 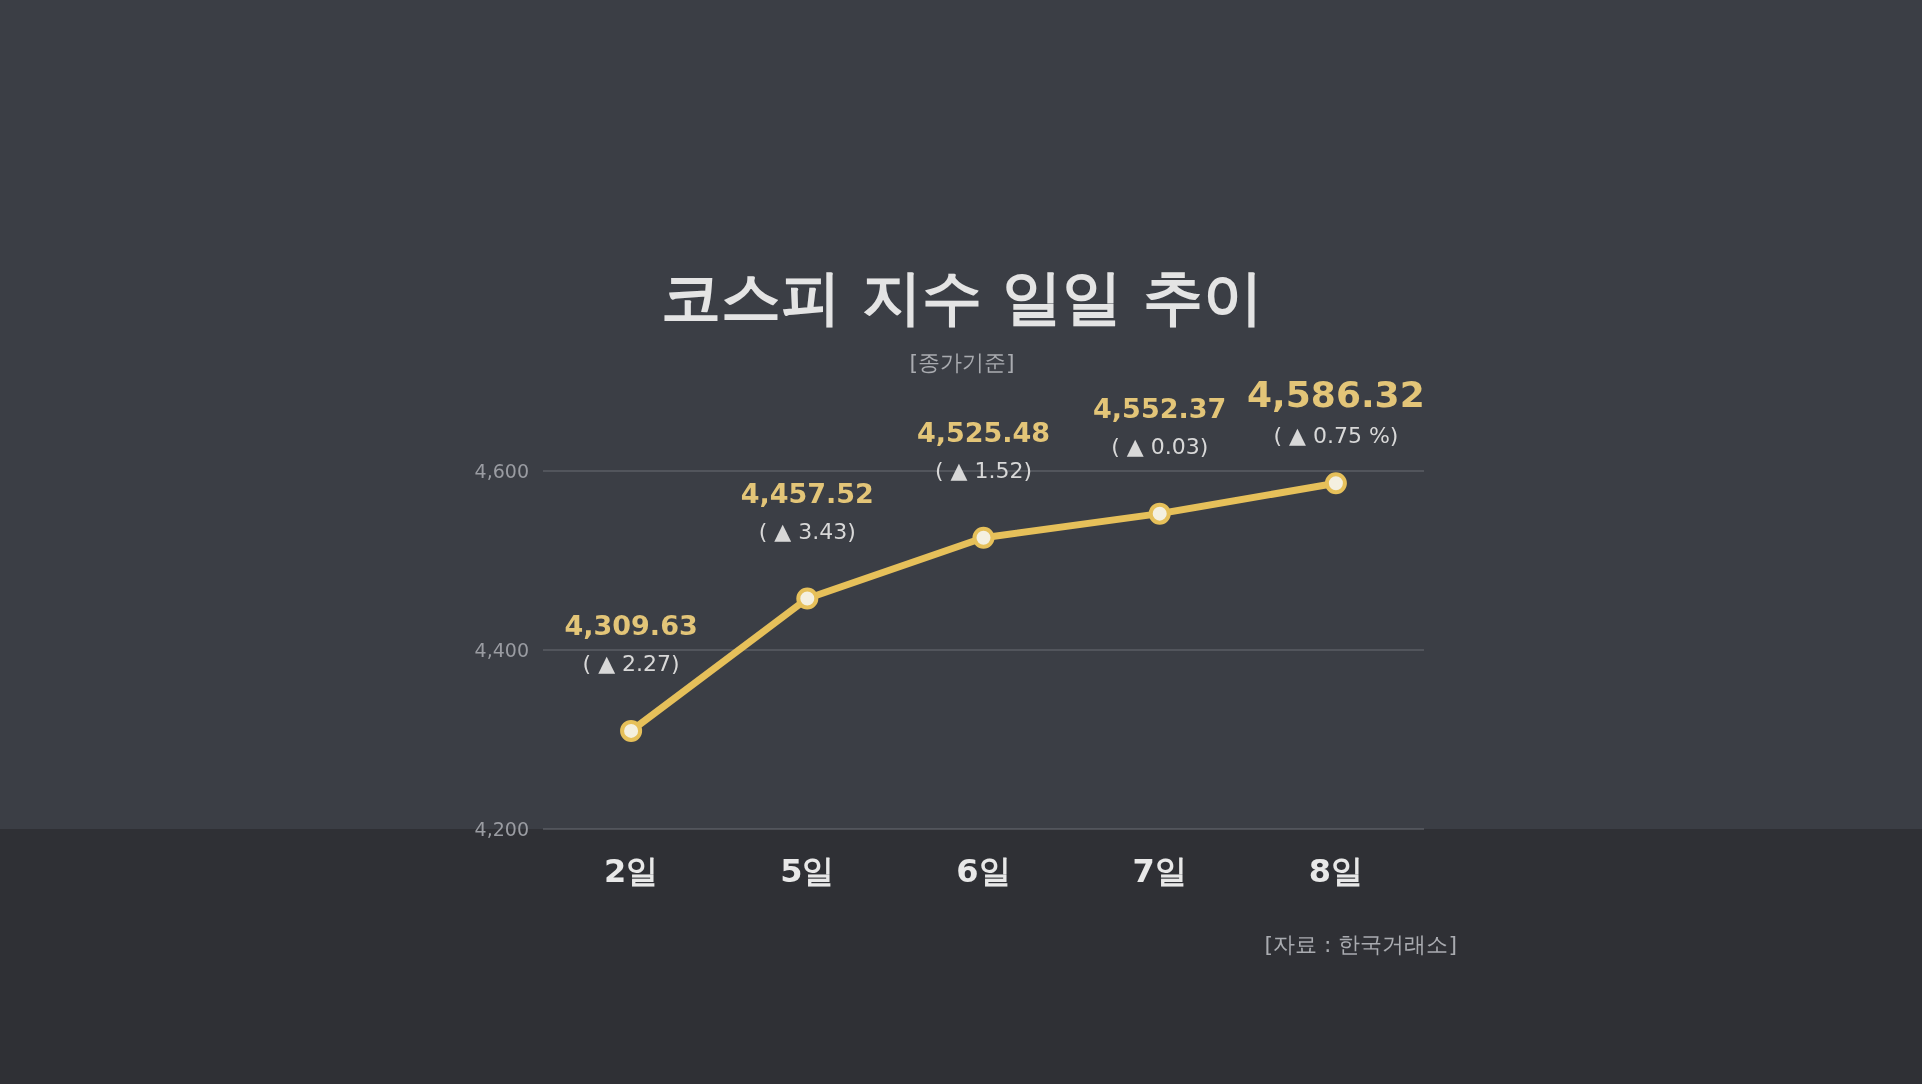 What do you see at coordinates (1336, 871) in the screenshot?
I see `x-tick-label: 8일` at bounding box center [1336, 871].